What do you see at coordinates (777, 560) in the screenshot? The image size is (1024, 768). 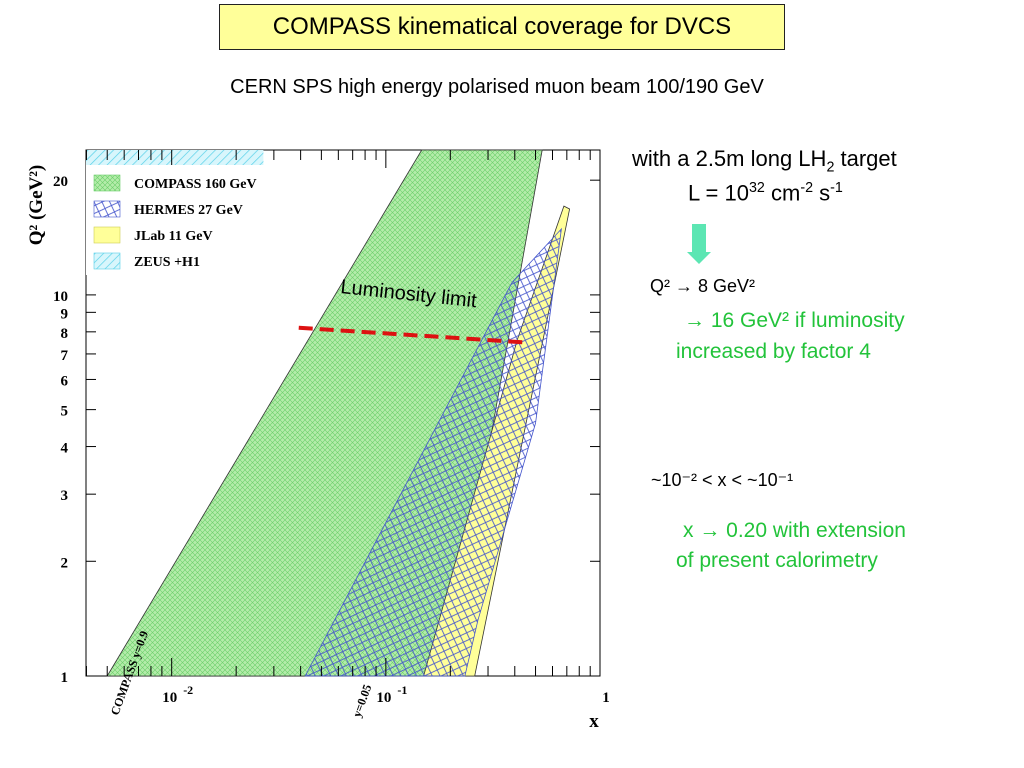 I see `x-green-line-2: of present calorimetry` at bounding box center [777, 560].